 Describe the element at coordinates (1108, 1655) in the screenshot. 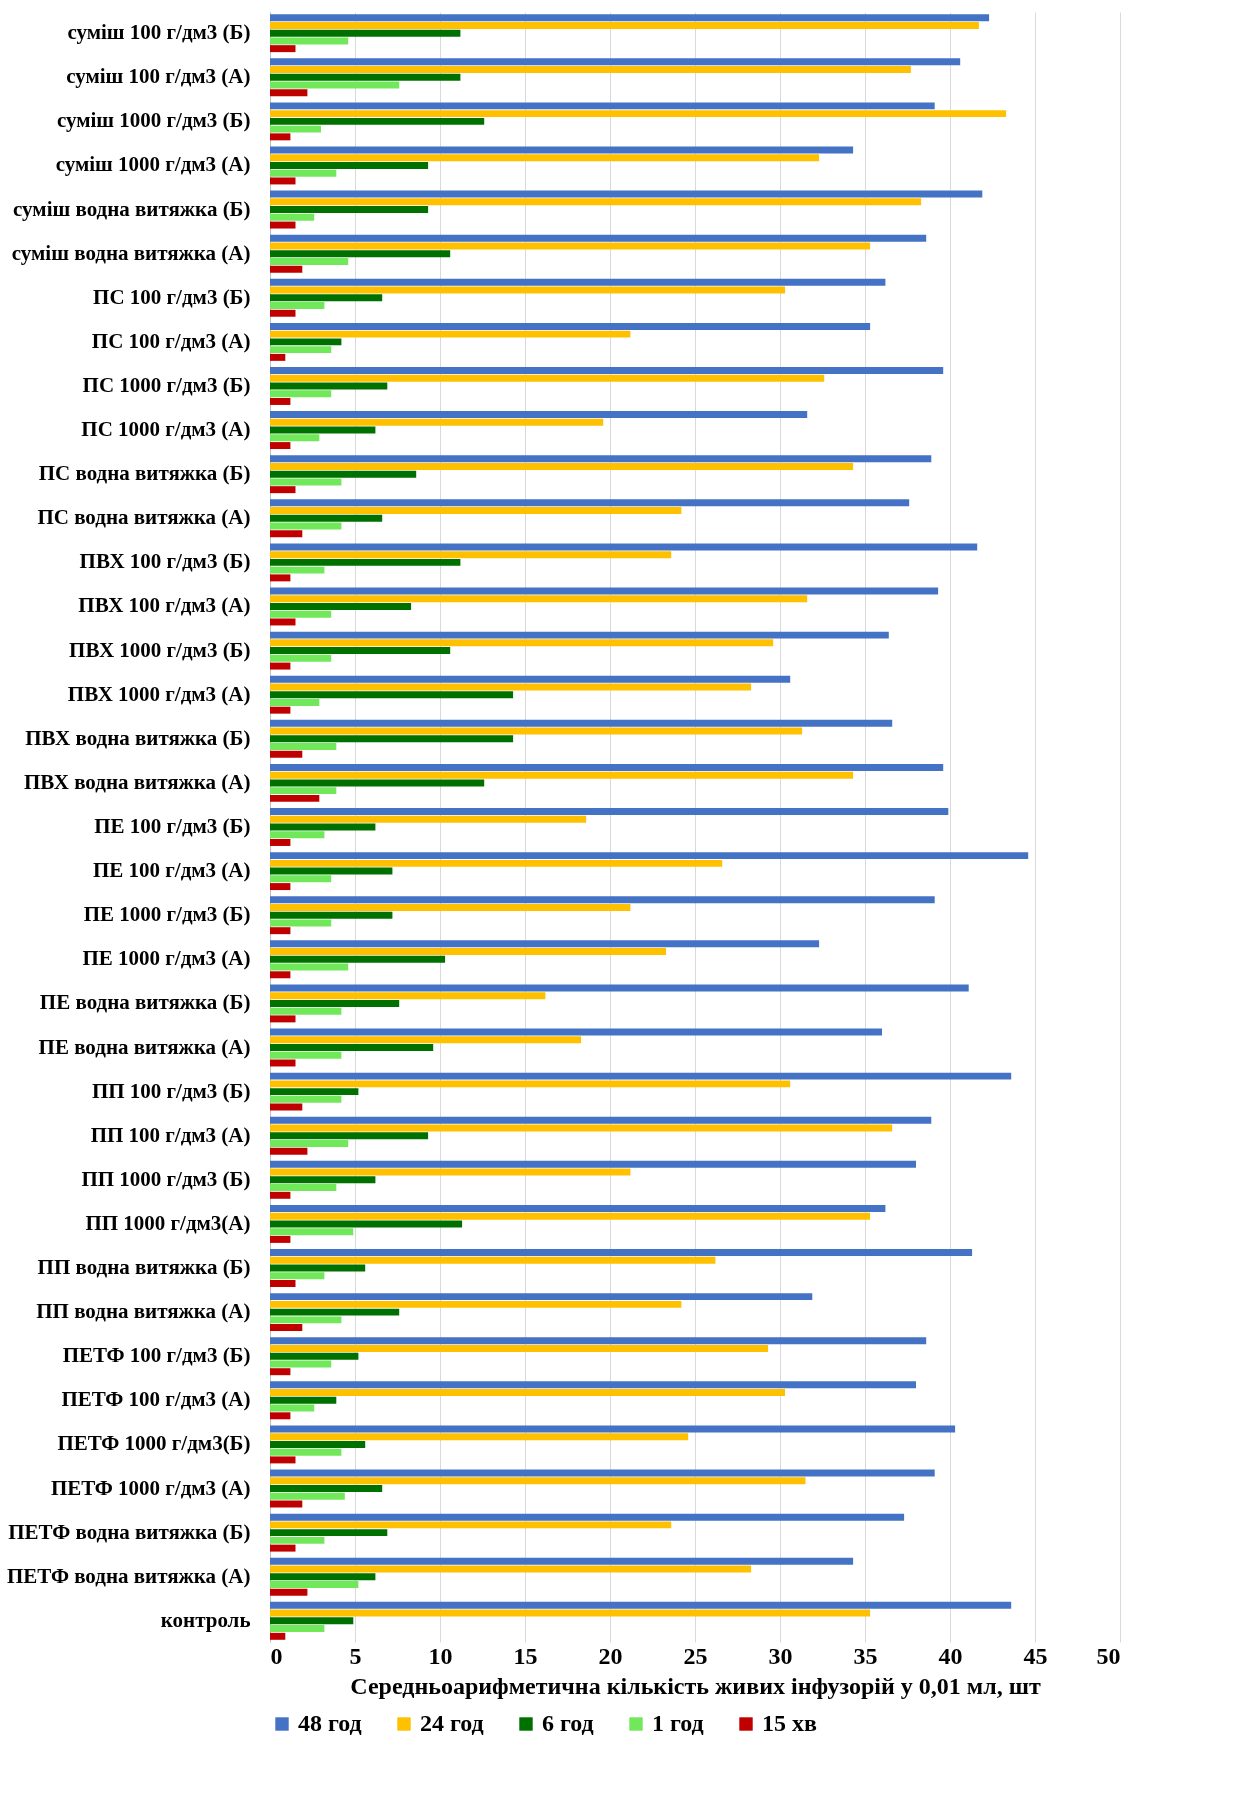

I see `x-tick-label: 50` at that location.